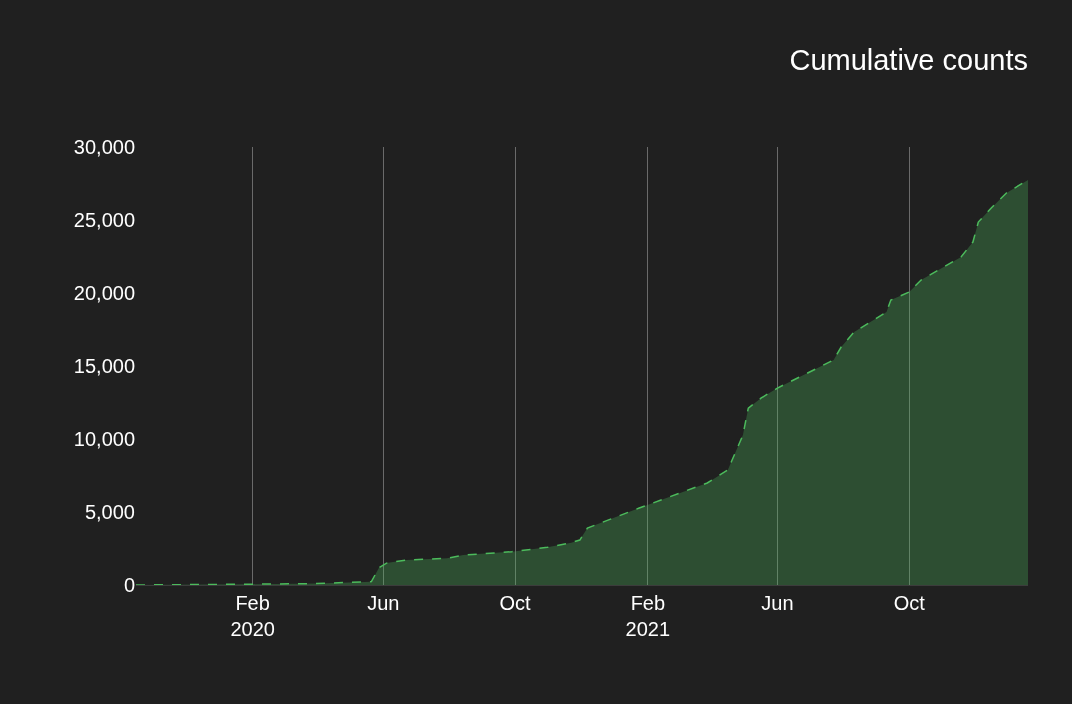 The width and height of the screenshot is (1072, 704). I want to click on y-tick-label: 5,000, so click(109, 512).